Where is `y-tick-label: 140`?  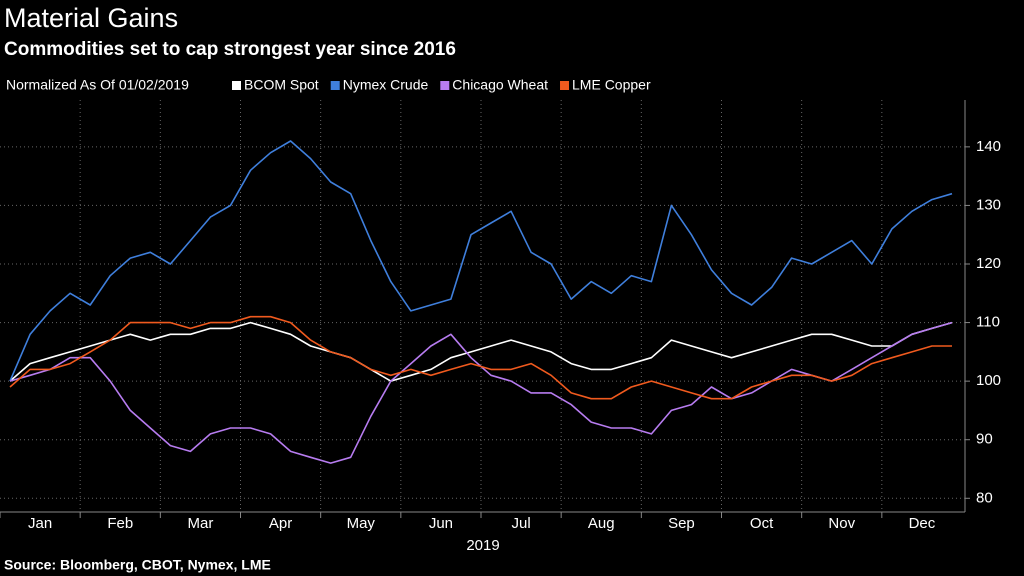
y-tick-label: 140 is located at coordinates (988, 146).